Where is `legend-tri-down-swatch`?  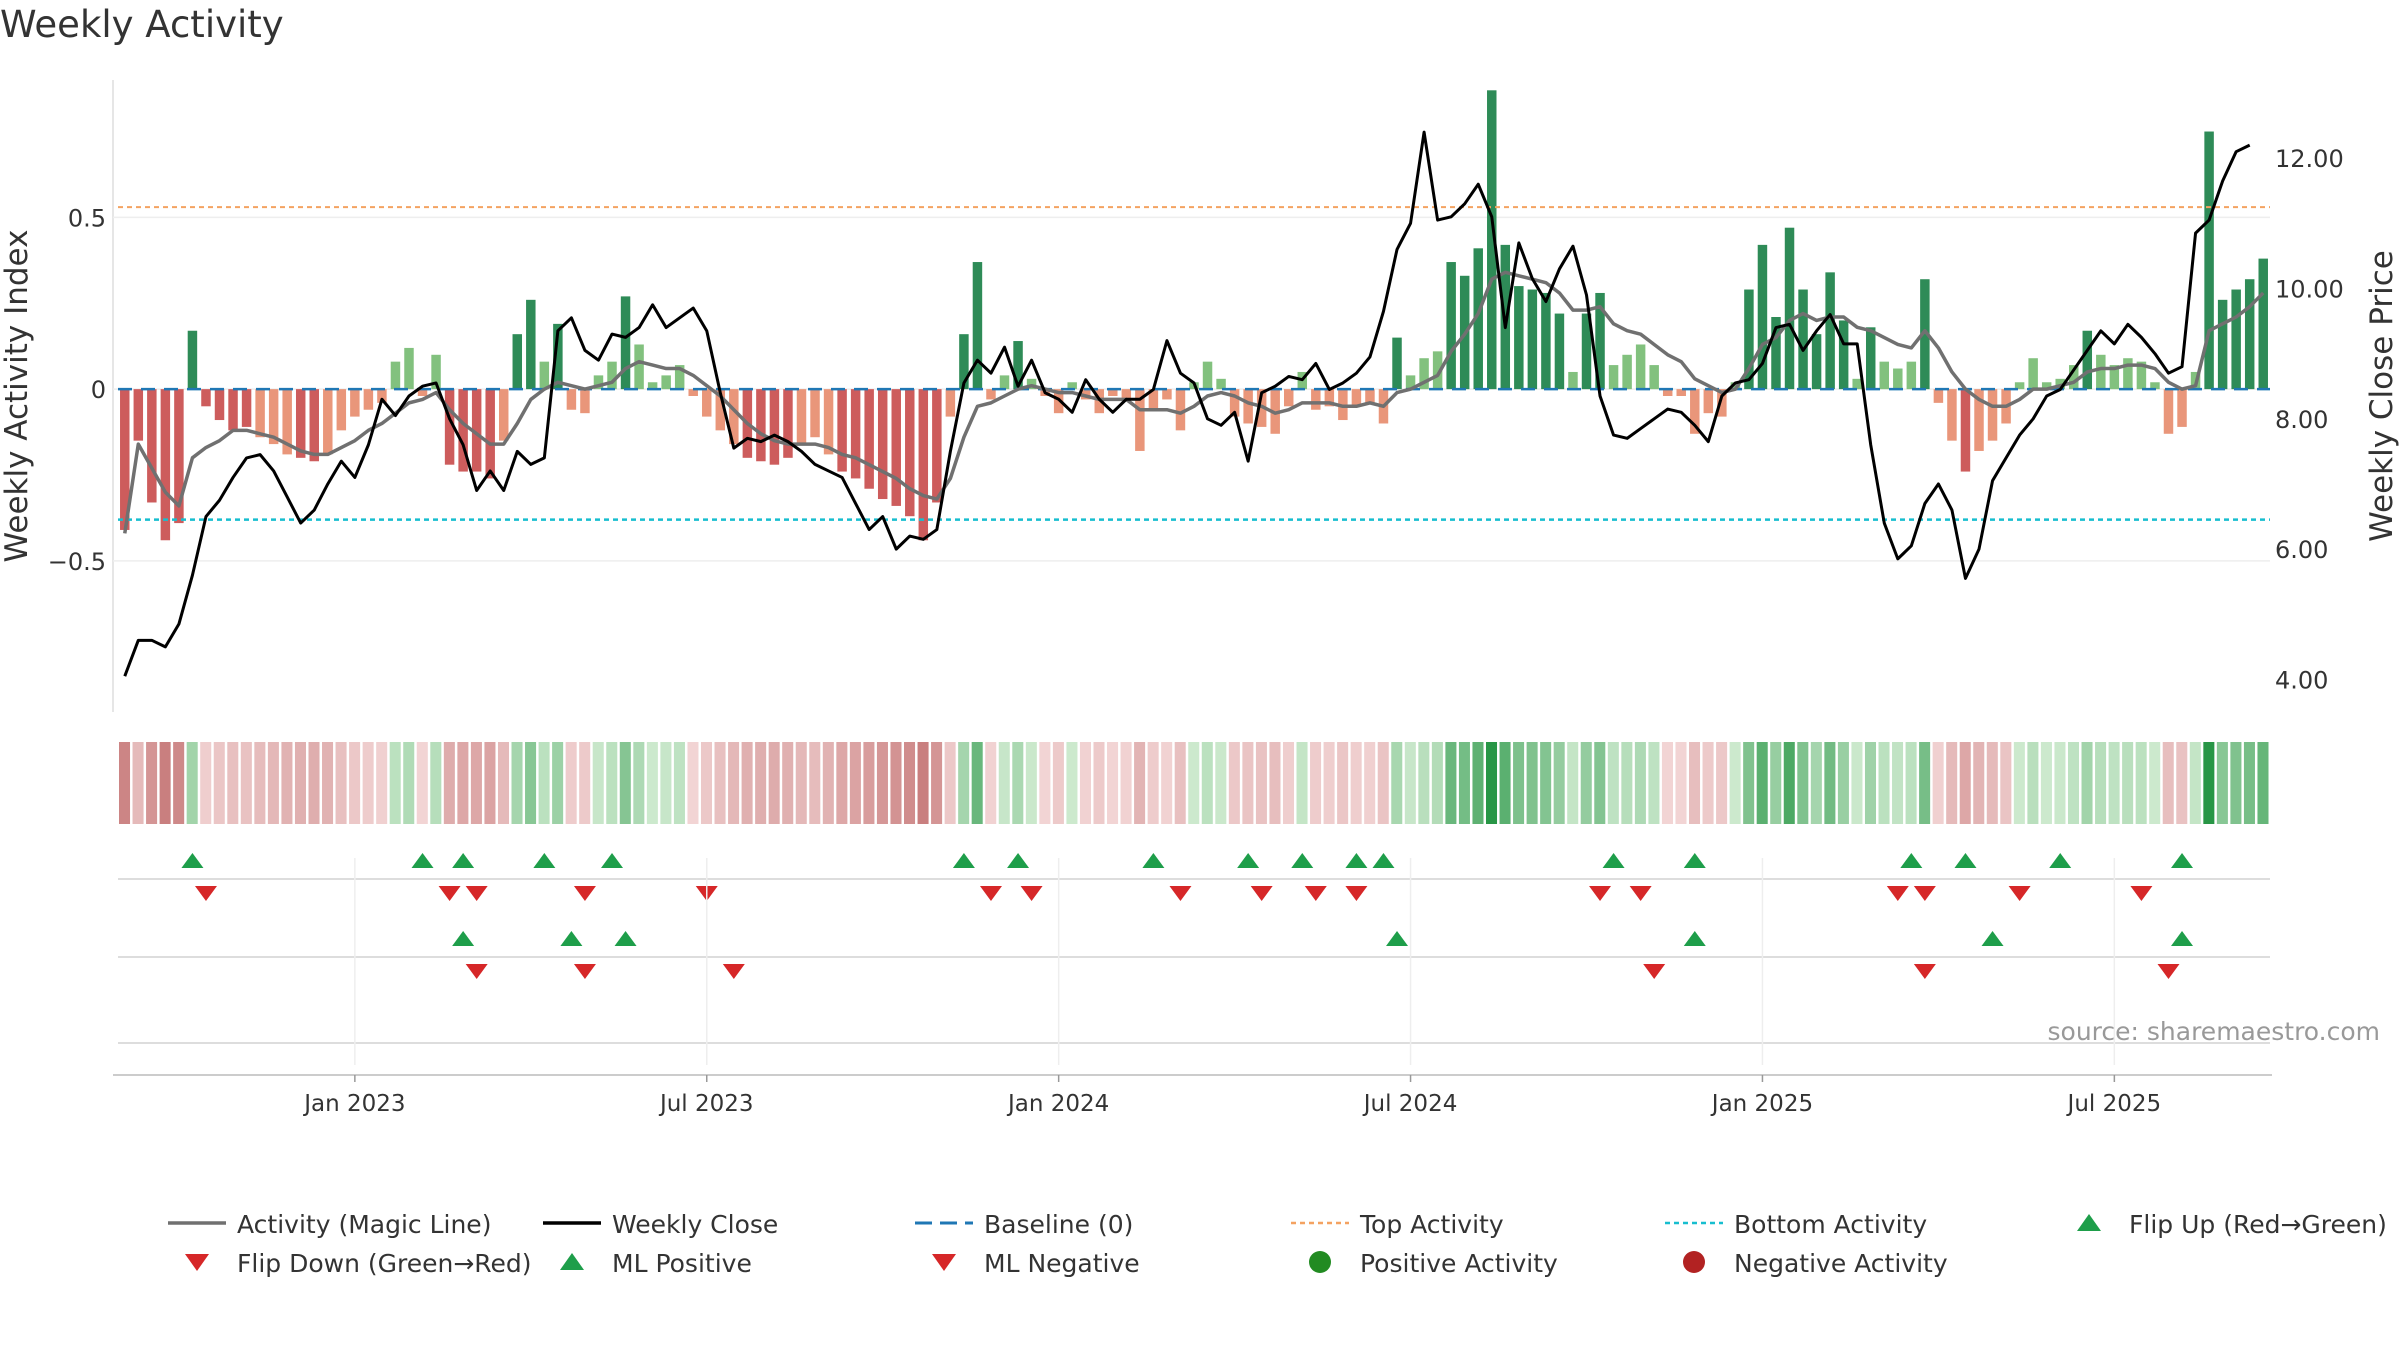
legend-tri-down-swatch is located at coordinates (197, 1262).